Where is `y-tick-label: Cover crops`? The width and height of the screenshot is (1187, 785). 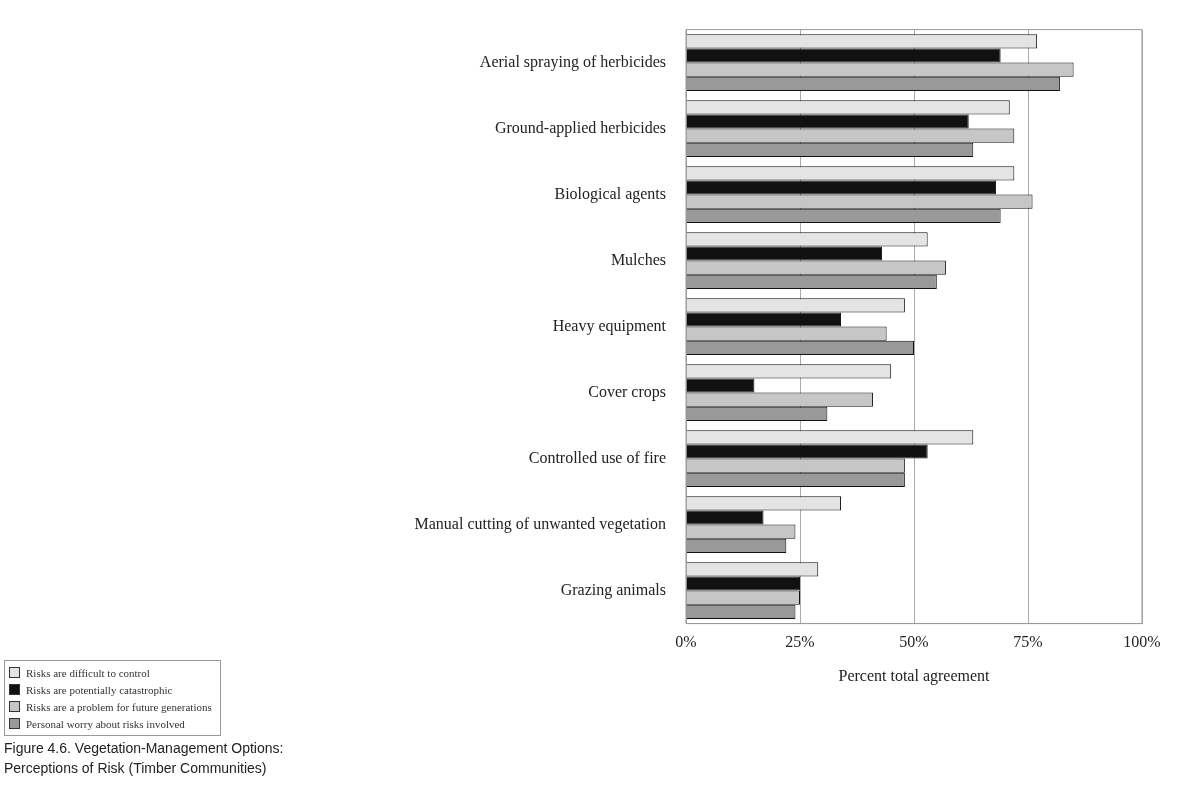
y-tick-label: Cover crops is located at coordinates (627, 391).